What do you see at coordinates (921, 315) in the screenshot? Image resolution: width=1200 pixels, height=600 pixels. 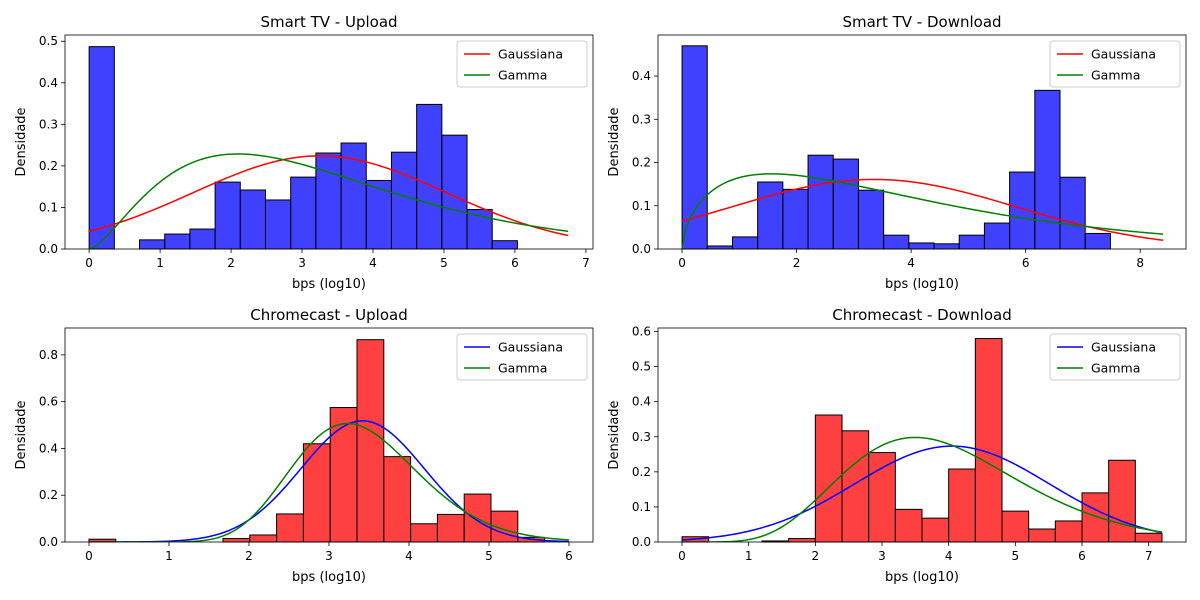 I see `chart-title: Chromecast - Download` at bounding box center [921, 315].